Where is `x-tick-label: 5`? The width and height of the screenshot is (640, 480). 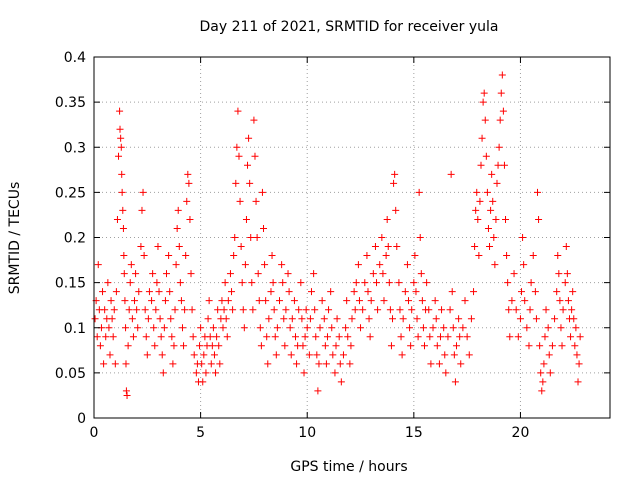 x-tick-label: 5 is located at coordinates (200, 433).